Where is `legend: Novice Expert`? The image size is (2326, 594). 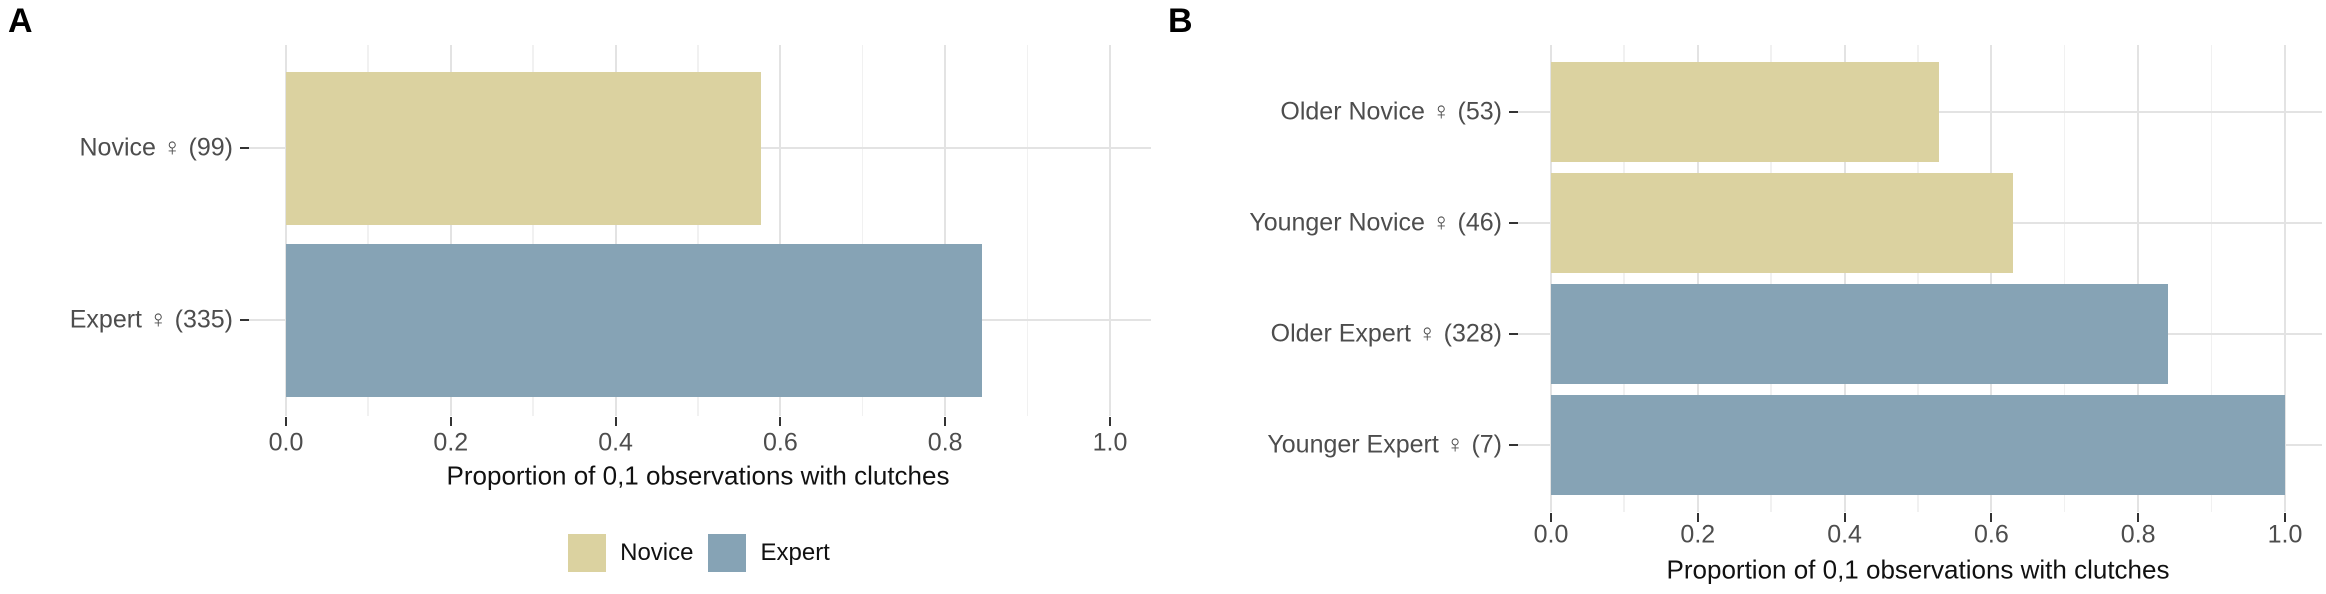
legend: Novice Expert is located at coordinates (699, 553).